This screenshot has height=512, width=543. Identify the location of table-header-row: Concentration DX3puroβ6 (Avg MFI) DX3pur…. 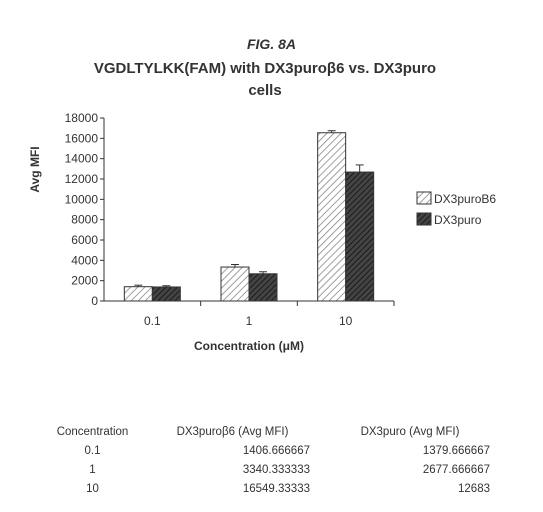
(260, 431).